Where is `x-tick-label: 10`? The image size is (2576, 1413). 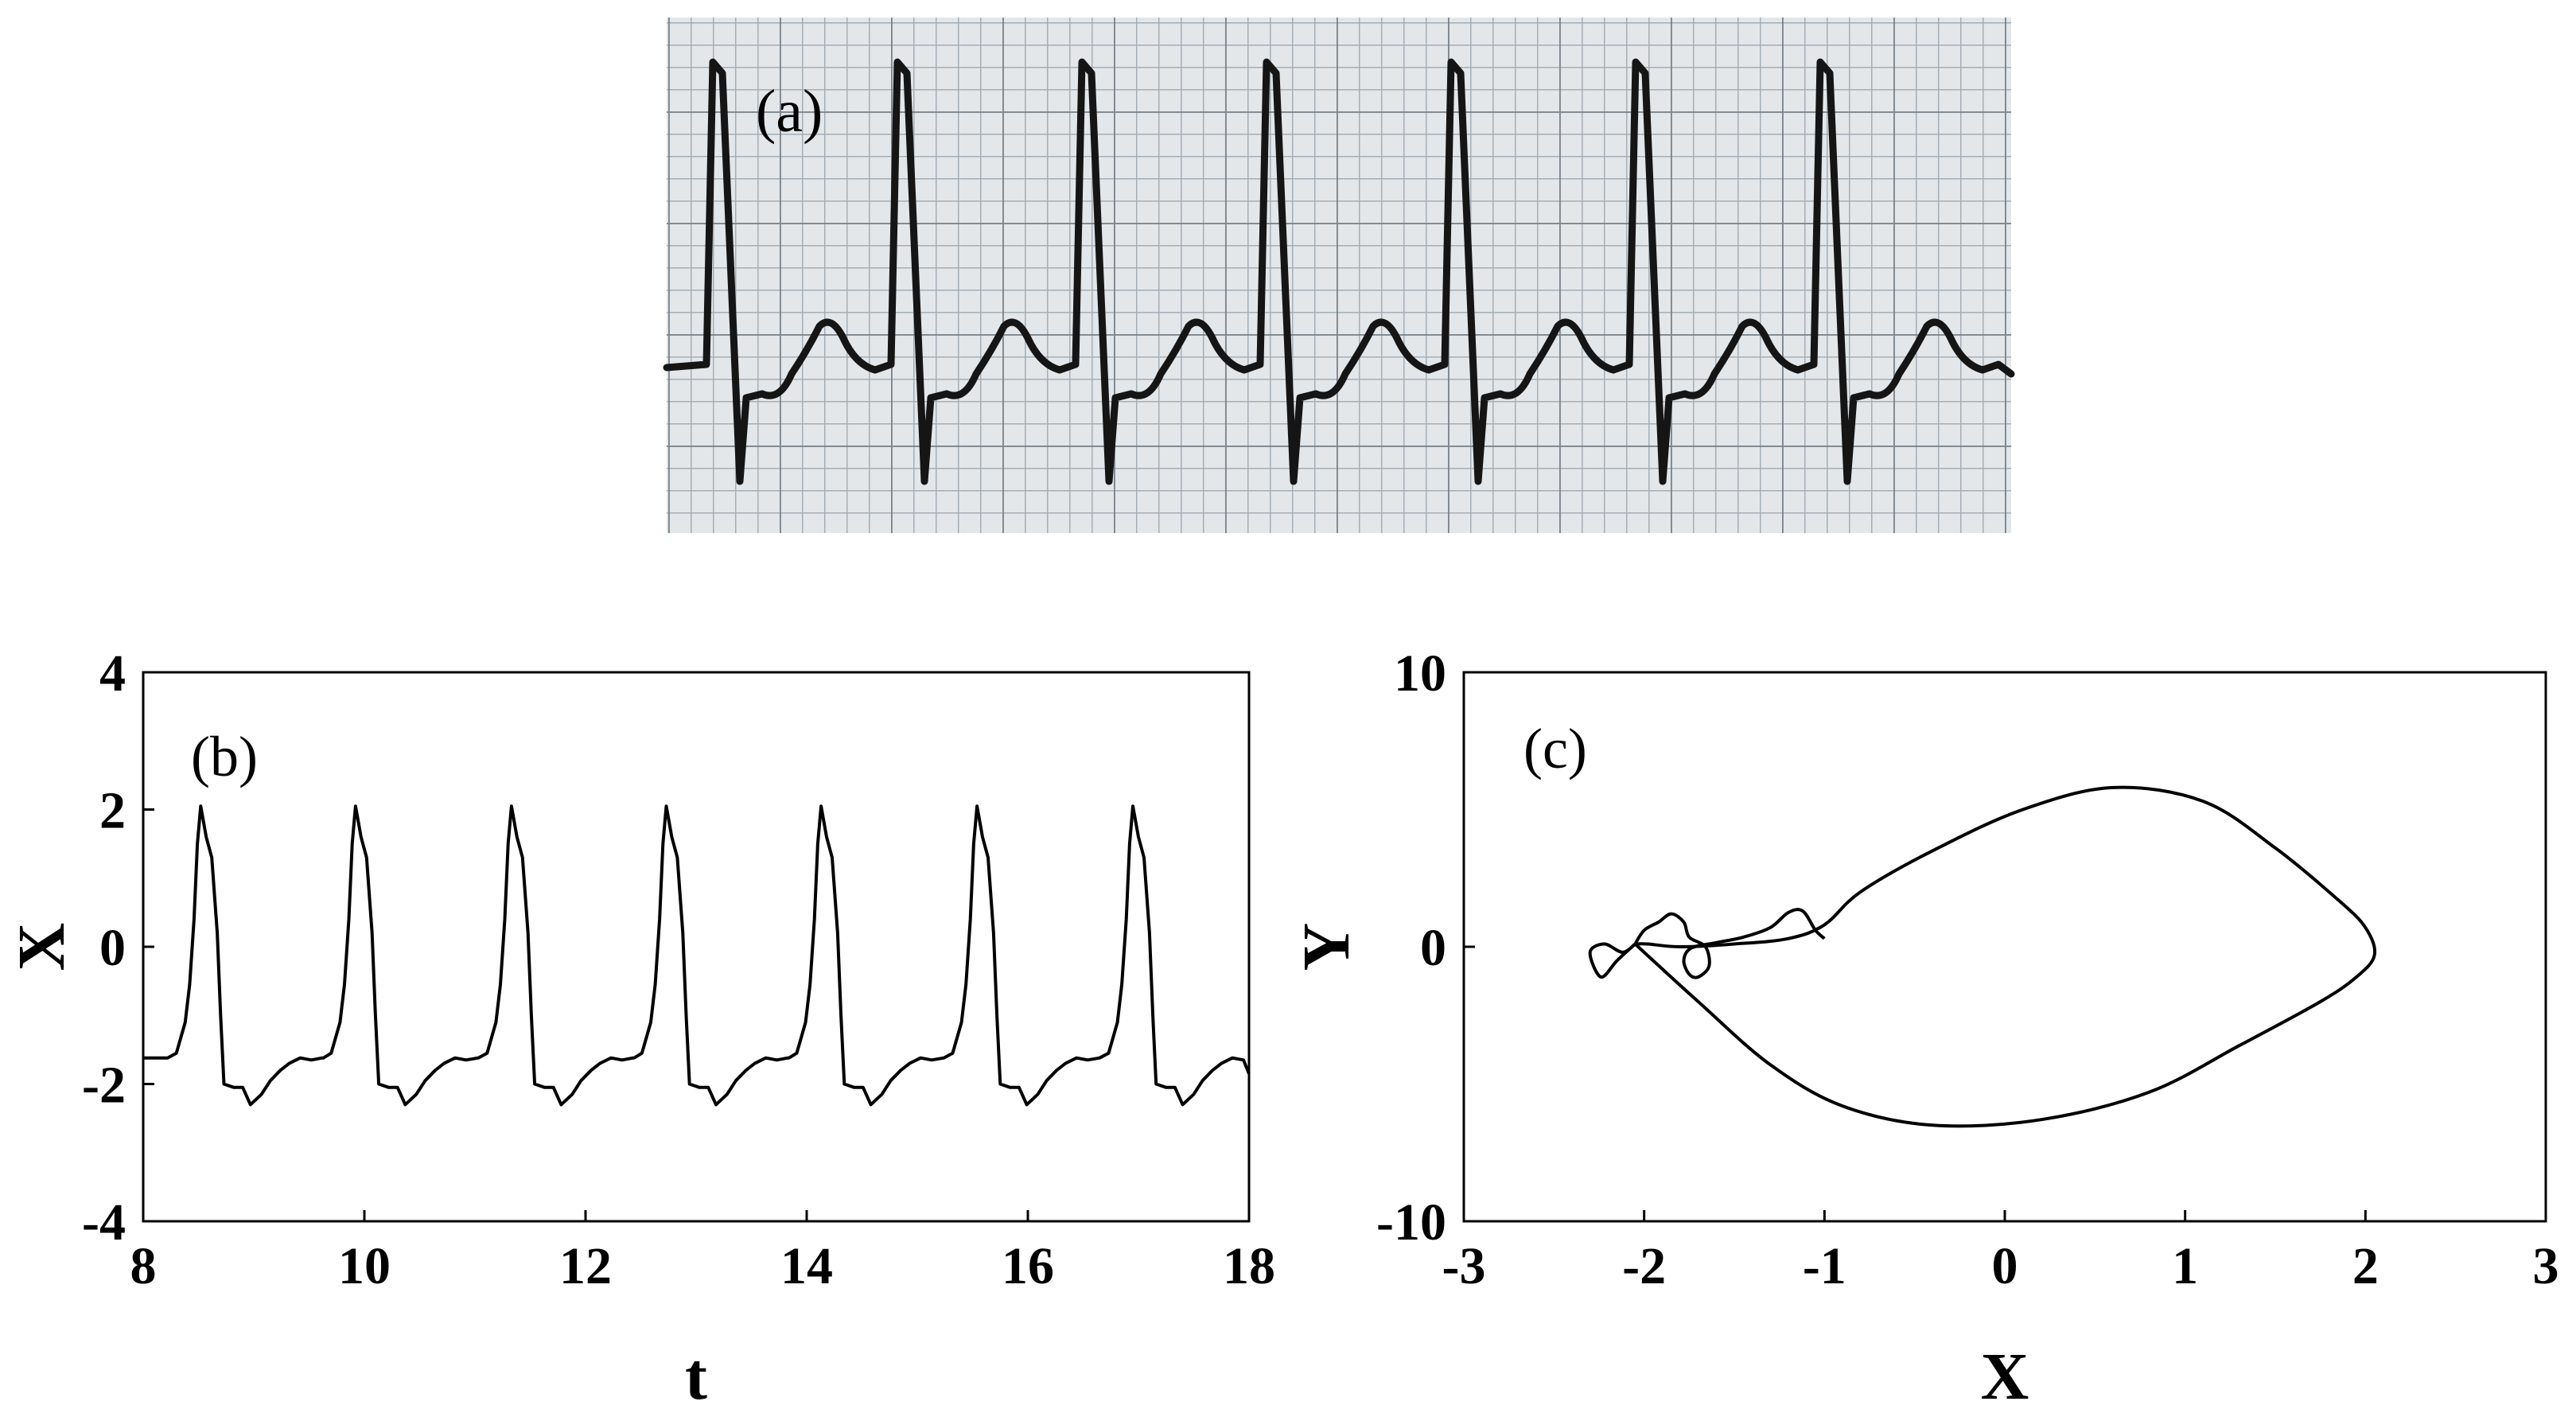
x-tick-label: 10 is located at coordinates (365, 1266).